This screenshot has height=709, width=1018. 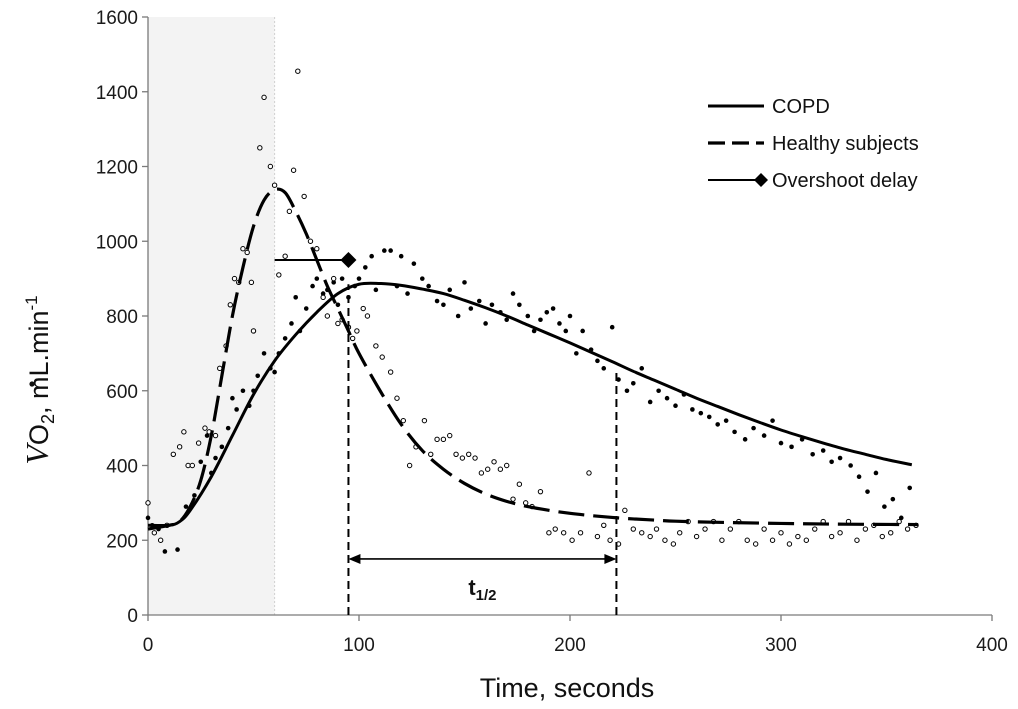 I want to click on y-tick-label: 1600, so click(x=117, y=18).